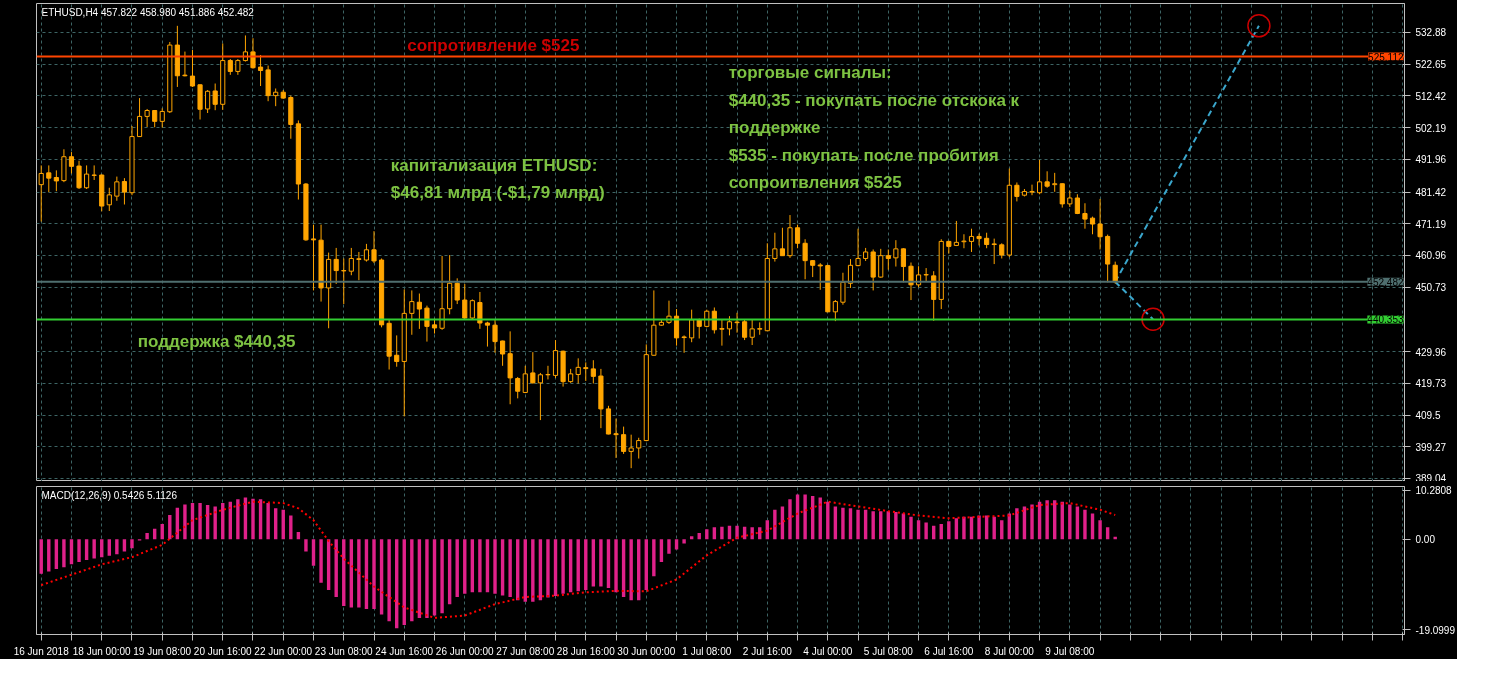  Describe the element at coordinates (162, 651) in the screenshot. I see `x-tick-label: 19 Jun 08:00` at that location.